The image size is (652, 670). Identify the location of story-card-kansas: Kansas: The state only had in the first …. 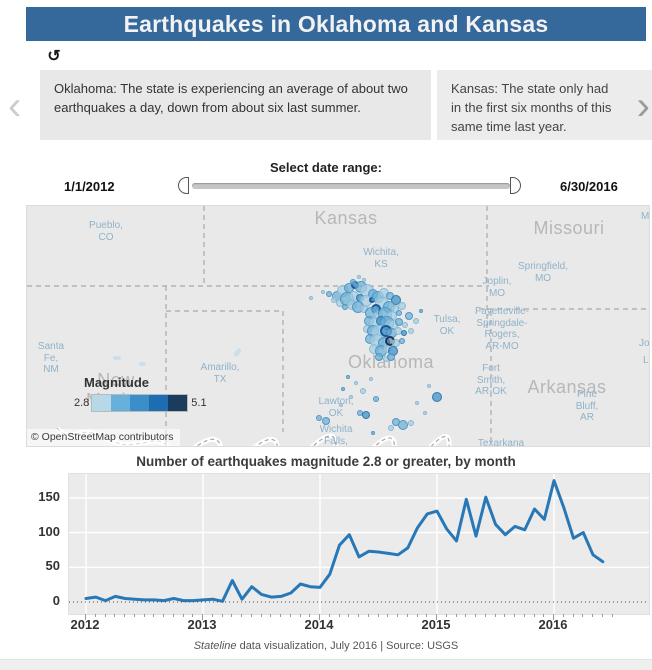
(544, 105).